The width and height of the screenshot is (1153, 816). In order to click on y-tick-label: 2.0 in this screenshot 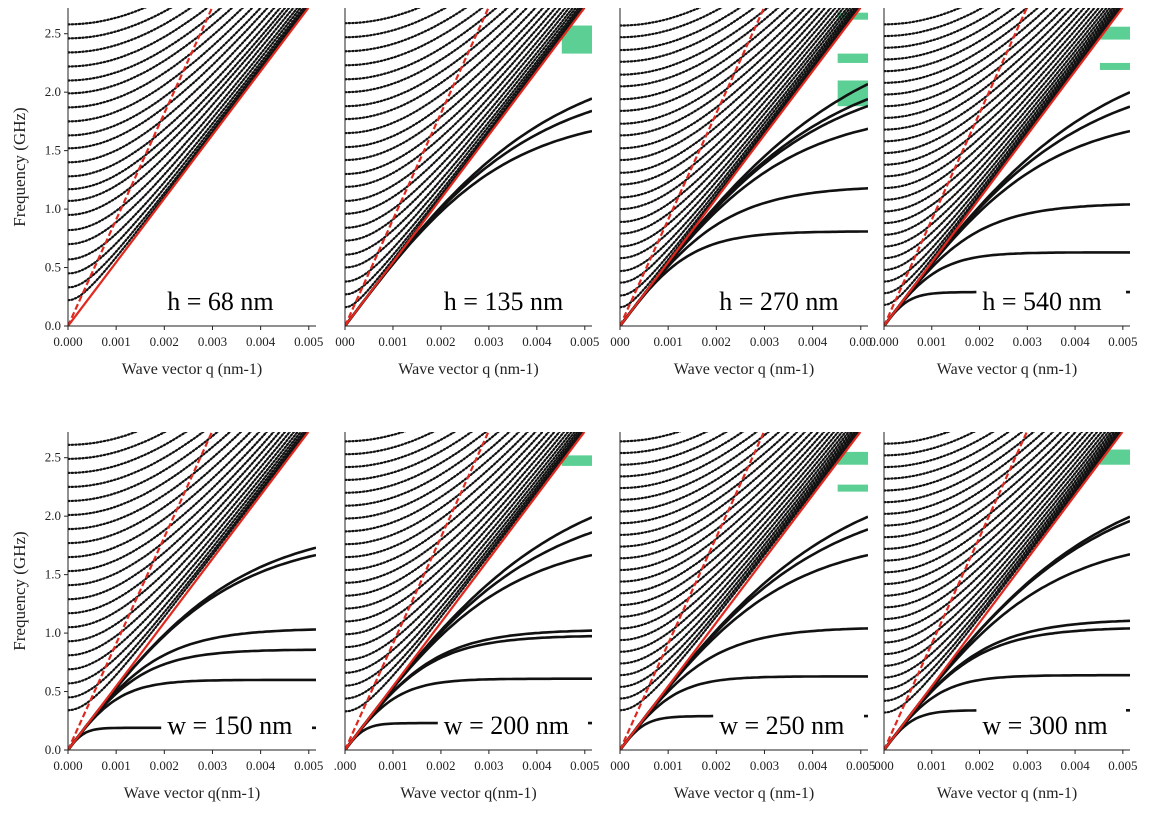, I will do `click(53, 91)`.